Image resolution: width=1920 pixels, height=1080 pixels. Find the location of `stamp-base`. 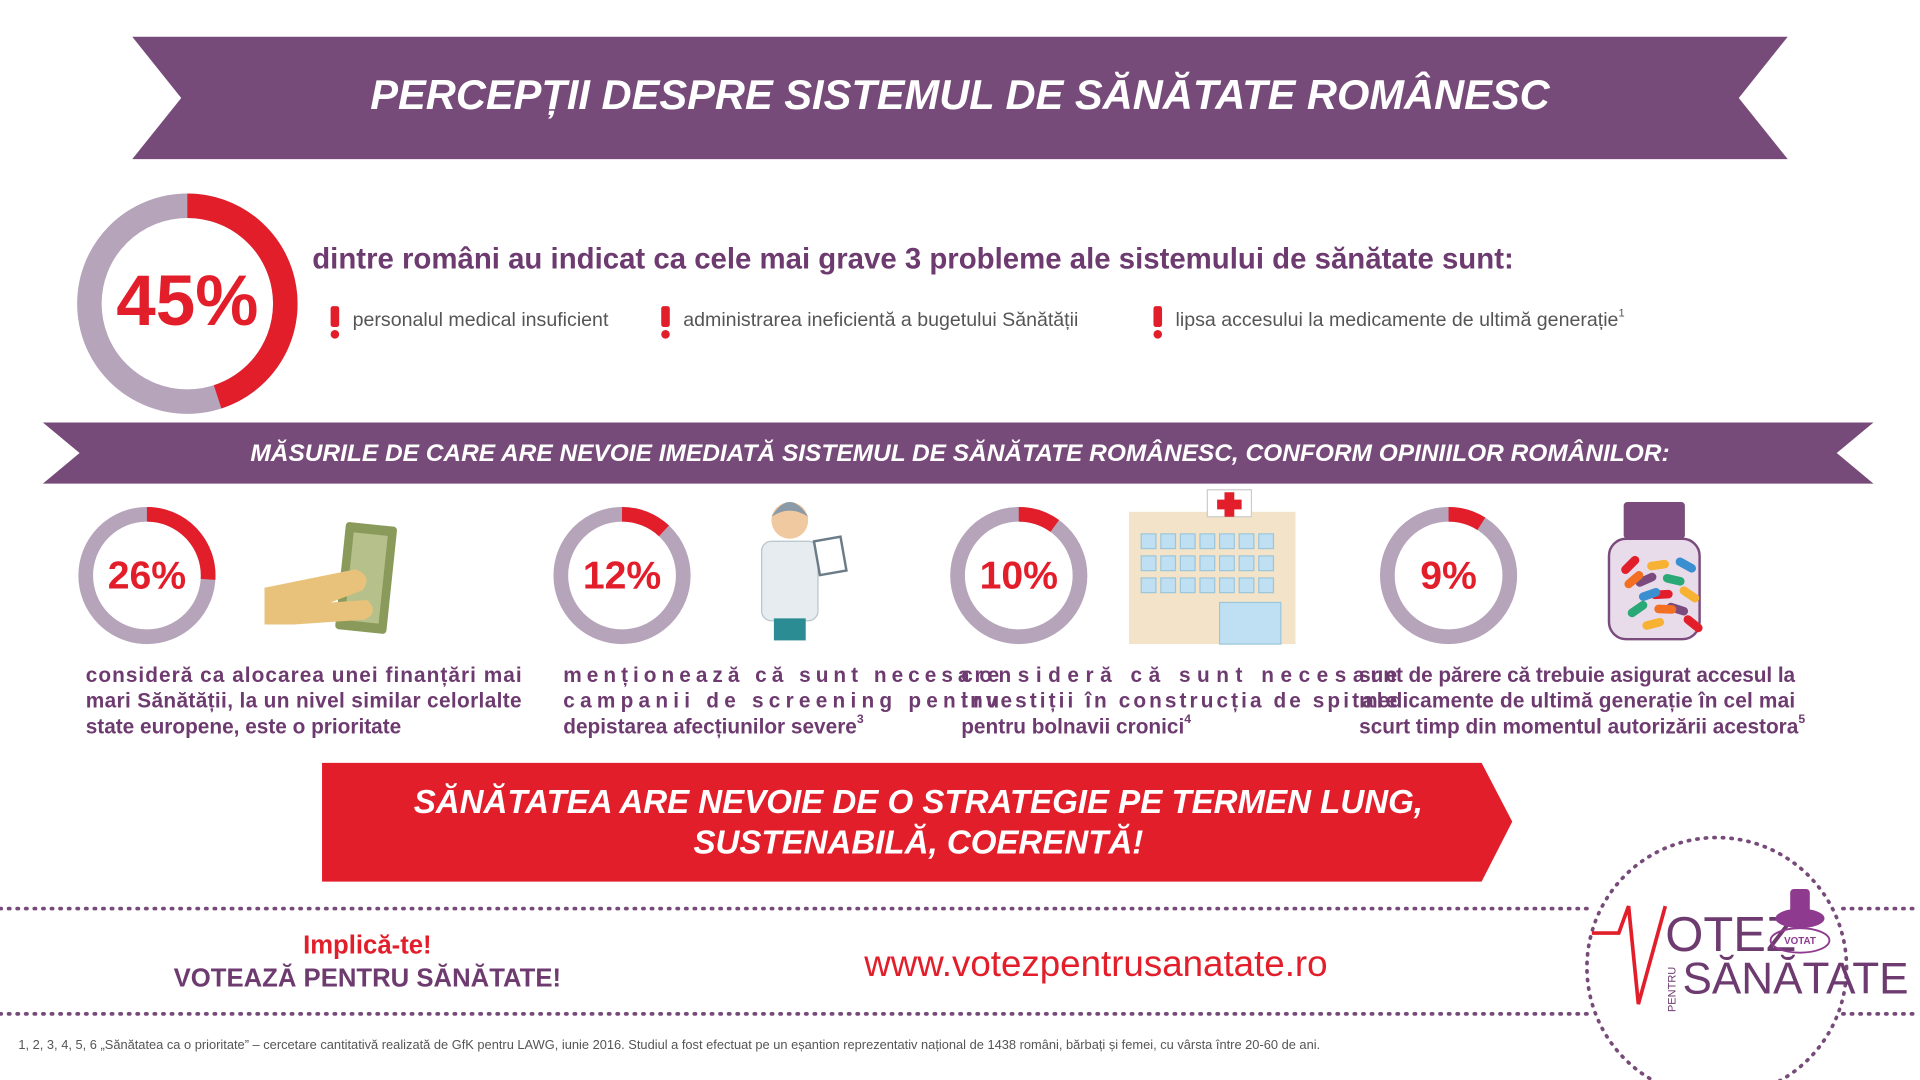

stamp-base is located at coordinates (1800, 918).